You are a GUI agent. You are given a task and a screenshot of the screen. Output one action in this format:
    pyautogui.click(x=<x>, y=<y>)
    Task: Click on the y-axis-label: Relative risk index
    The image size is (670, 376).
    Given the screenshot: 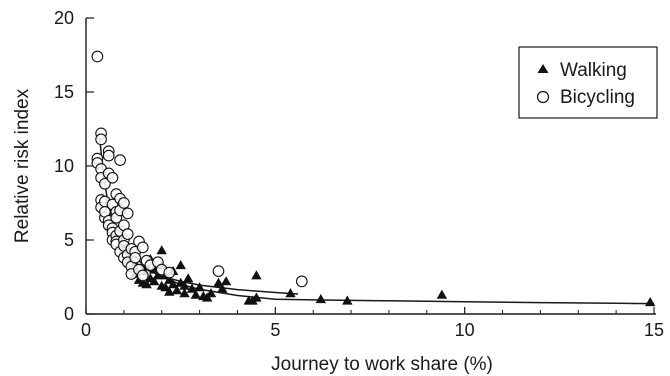 What is the action you would take?
    pyautogui.click(x=22, y=165)
    